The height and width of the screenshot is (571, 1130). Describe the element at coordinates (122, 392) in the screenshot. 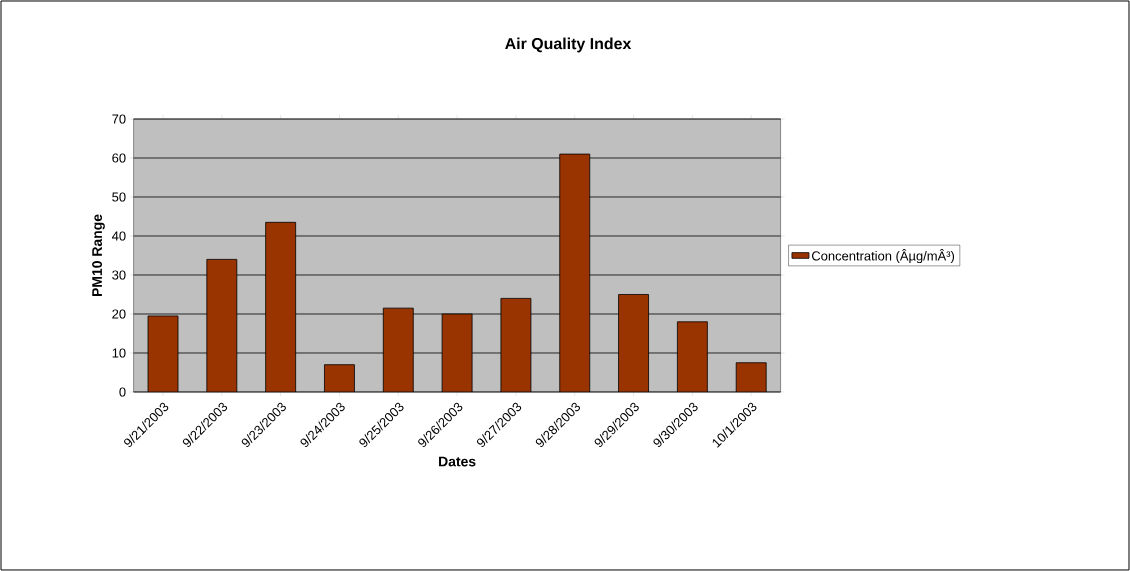

I see `y-tick-label: 0` at that location.